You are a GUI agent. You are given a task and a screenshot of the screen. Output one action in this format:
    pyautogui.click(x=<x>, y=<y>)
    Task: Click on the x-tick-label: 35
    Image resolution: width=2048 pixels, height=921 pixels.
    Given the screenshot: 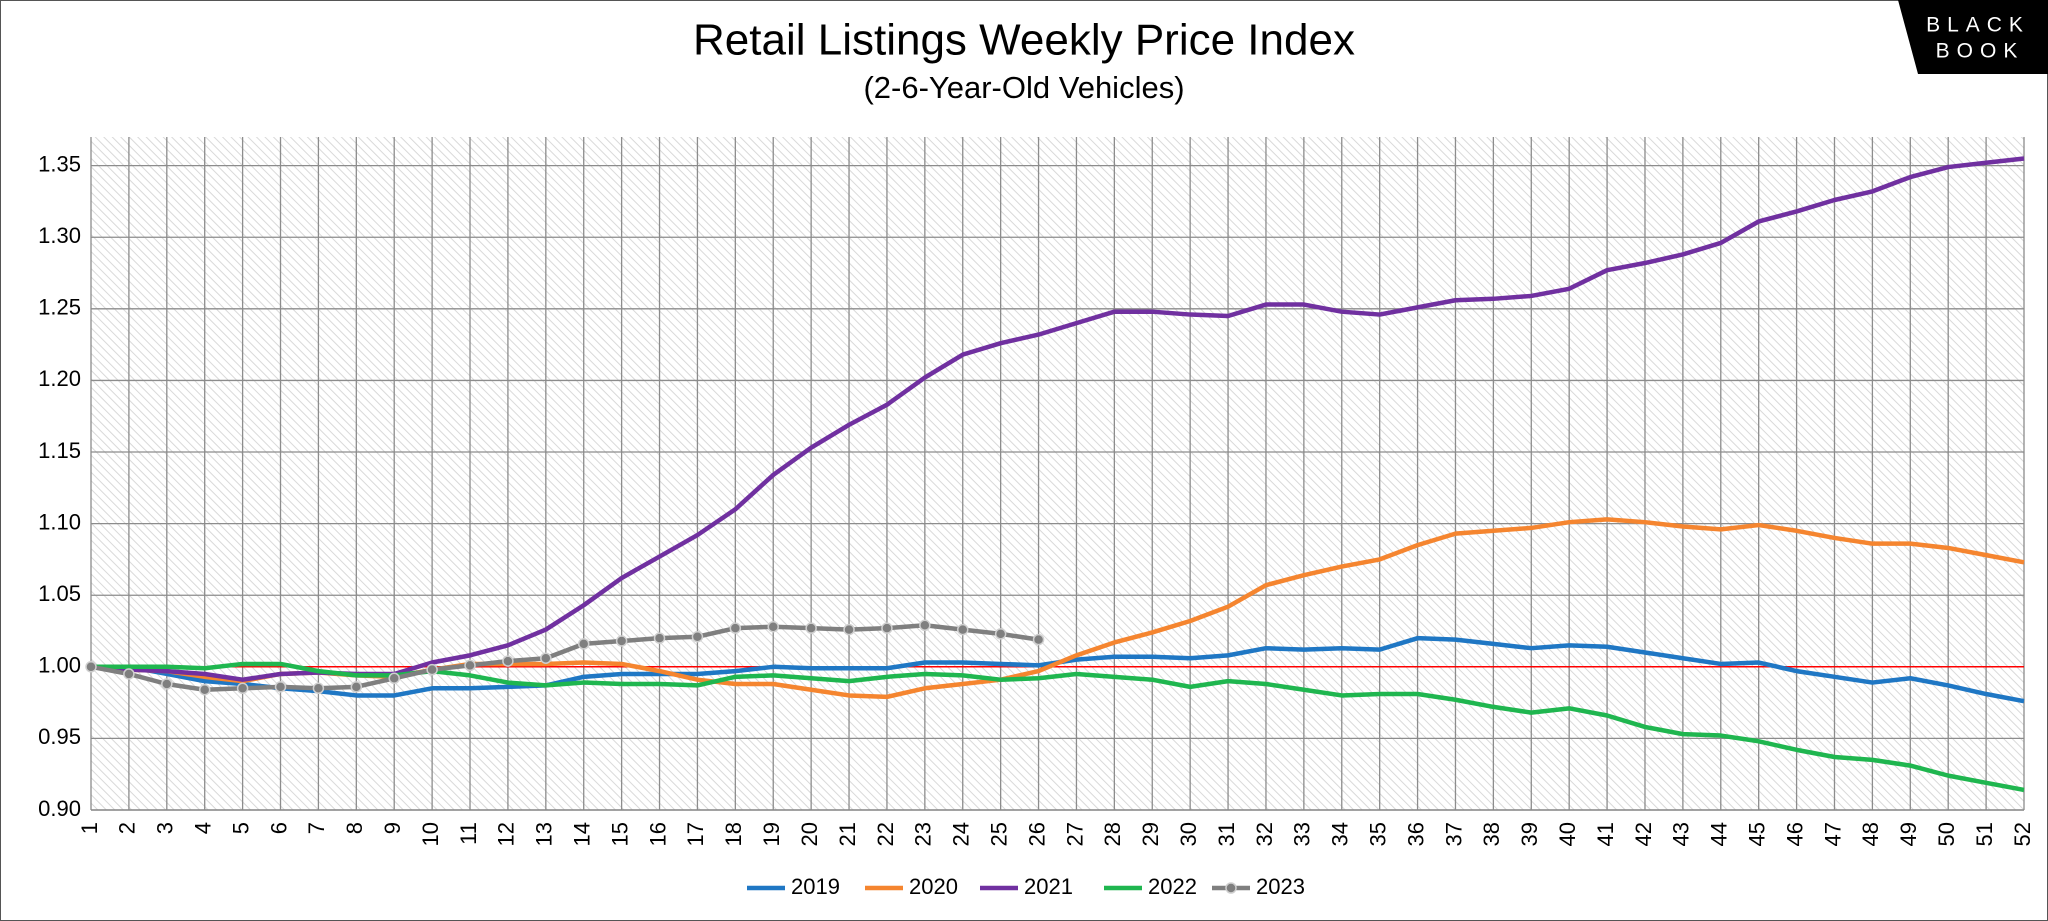 What is the action you would take?
    pyautogui.click(x=1377, y=834)
    